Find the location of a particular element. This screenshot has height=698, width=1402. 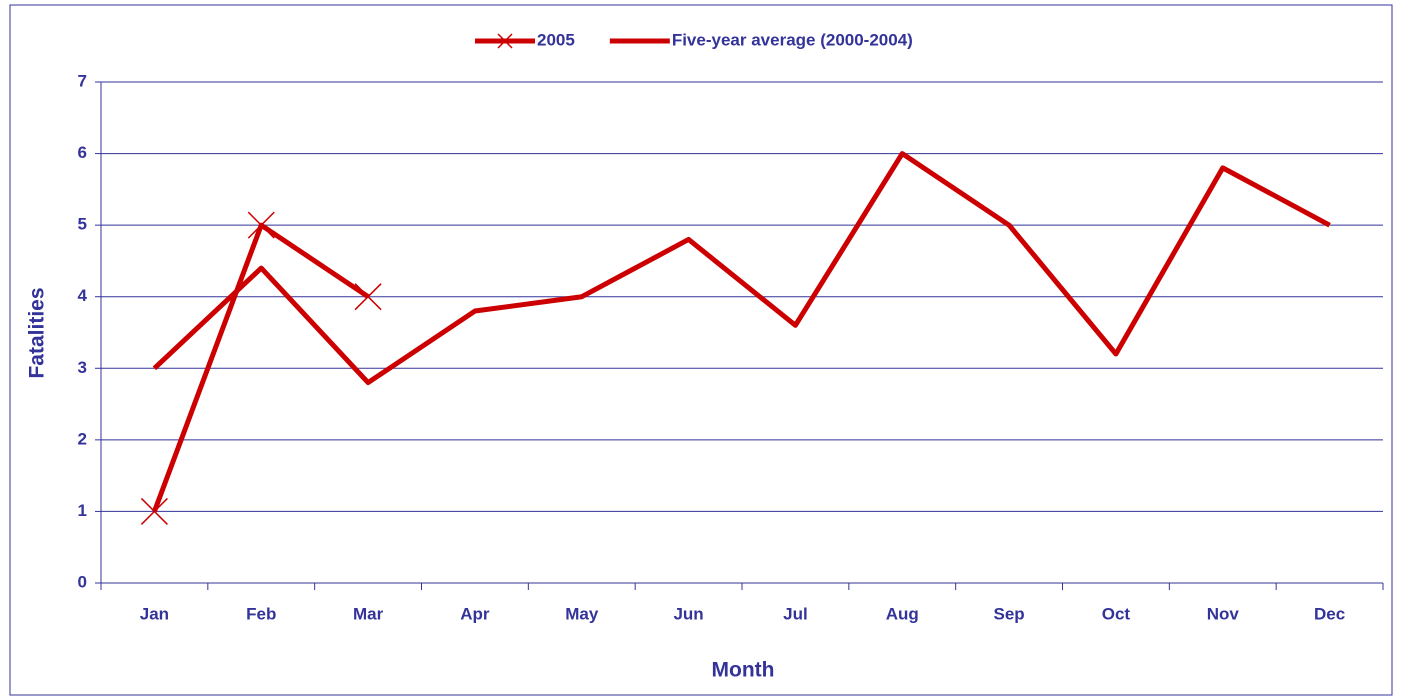

y-tick-label: 5 is located at coordinates (82, 224).